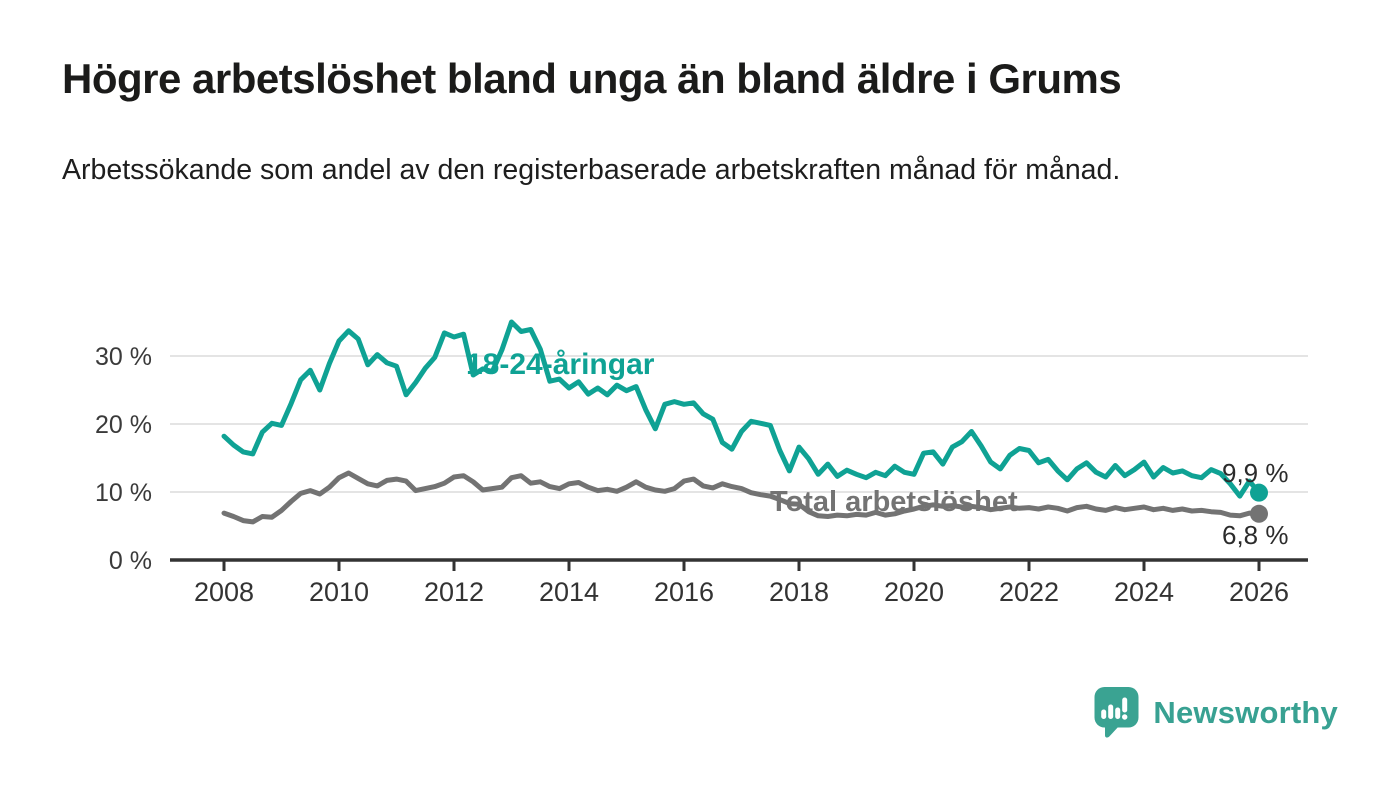  What do you see at coordinates (454, 592) in the screenshot?
I see `svg-text: 2012` at bounding box center [454, 592].